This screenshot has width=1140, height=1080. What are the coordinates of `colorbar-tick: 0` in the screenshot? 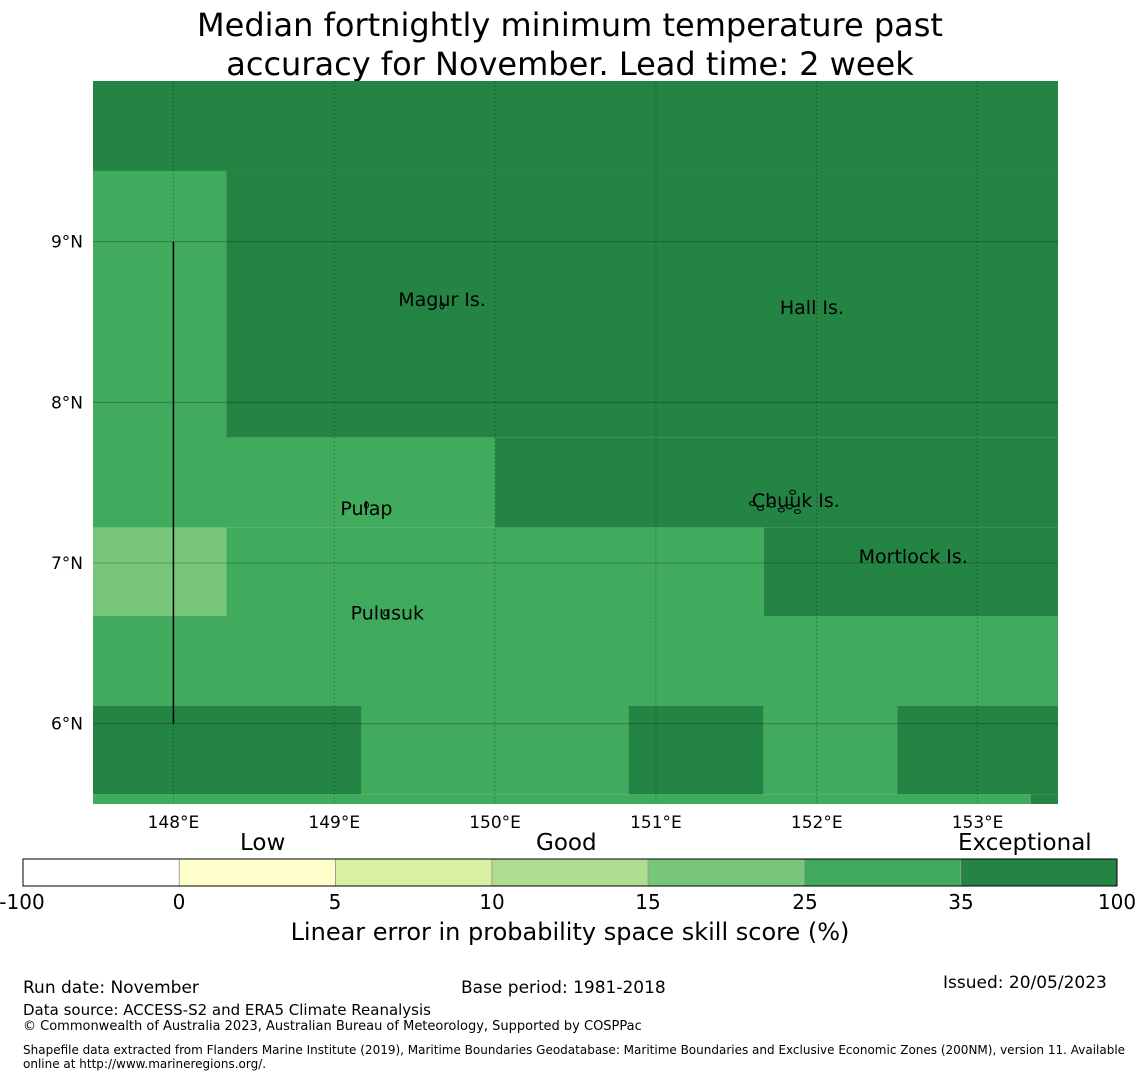 It's located at (179, 902).